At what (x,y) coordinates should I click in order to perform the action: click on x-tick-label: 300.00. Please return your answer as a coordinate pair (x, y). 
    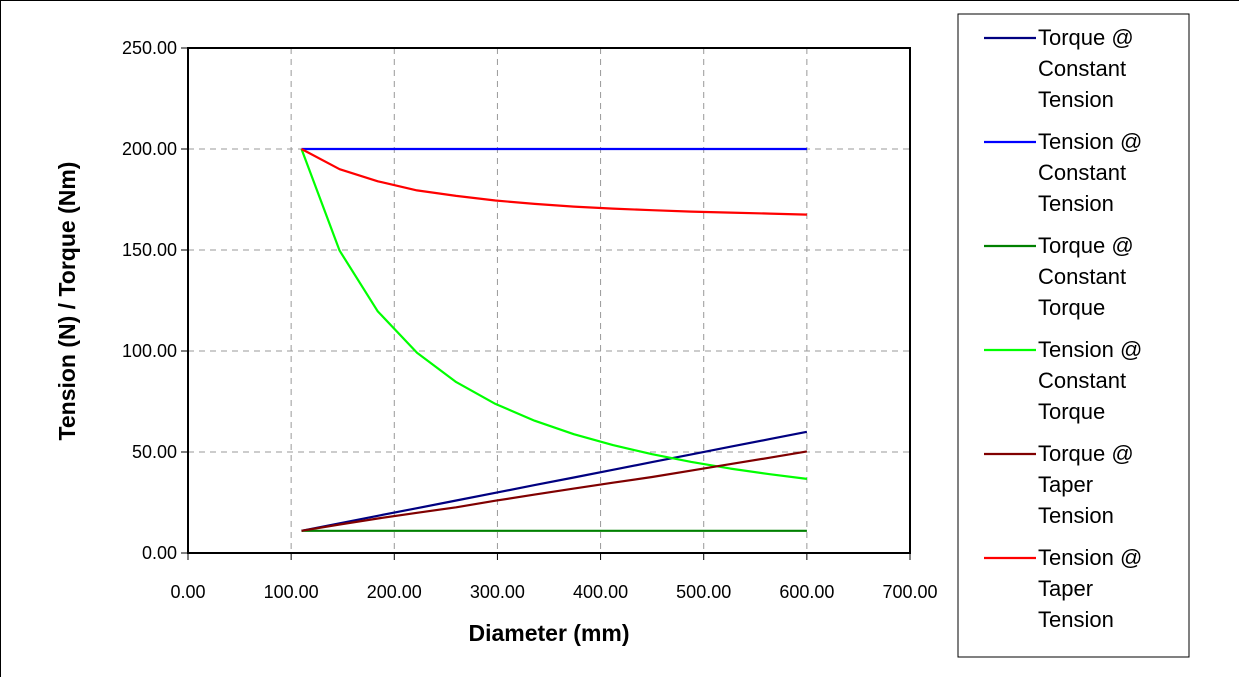
    Looking at the image, I should click on (497, 592).